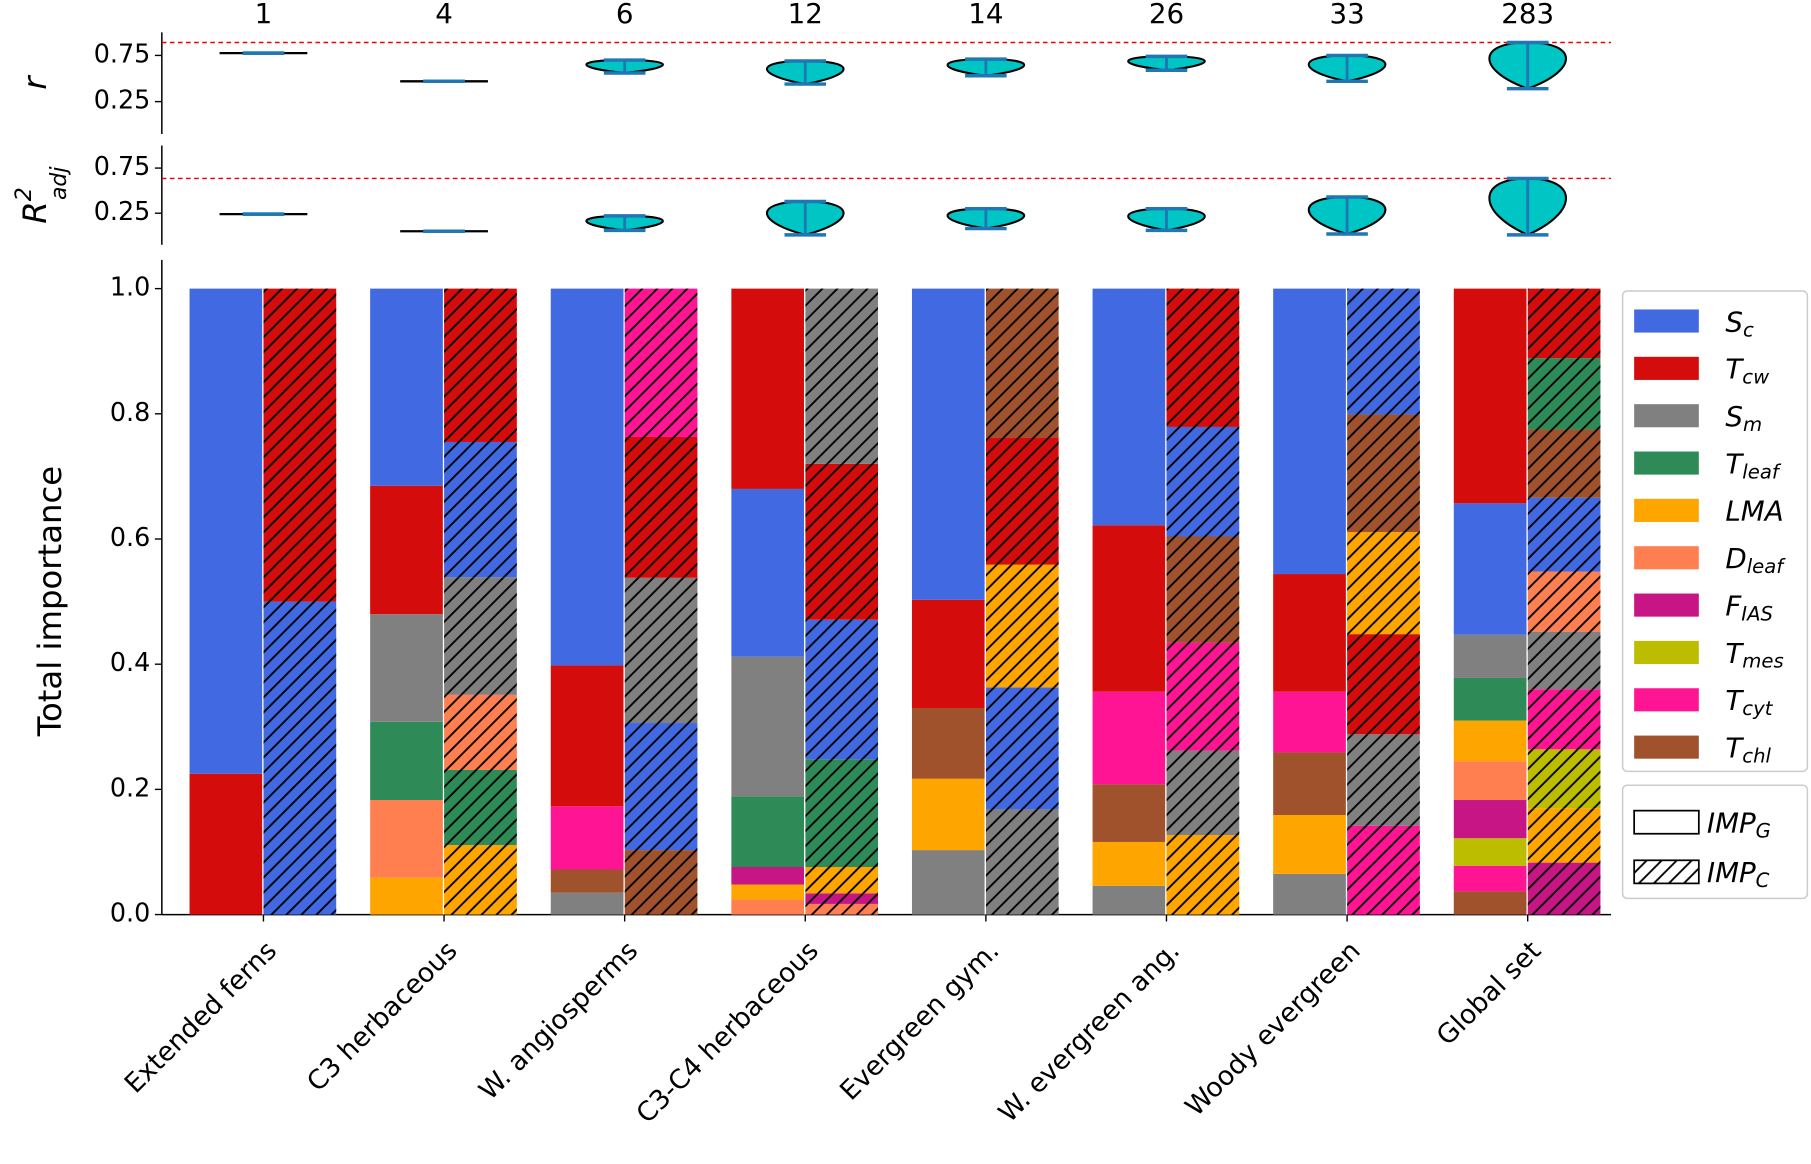 Image resolution: width=1811 pixels, height=1164 pixels. What do you see at coordinates (1346, 15) in the screenshot?
I see `count-label: 33` at bounding box center [1346, 15].